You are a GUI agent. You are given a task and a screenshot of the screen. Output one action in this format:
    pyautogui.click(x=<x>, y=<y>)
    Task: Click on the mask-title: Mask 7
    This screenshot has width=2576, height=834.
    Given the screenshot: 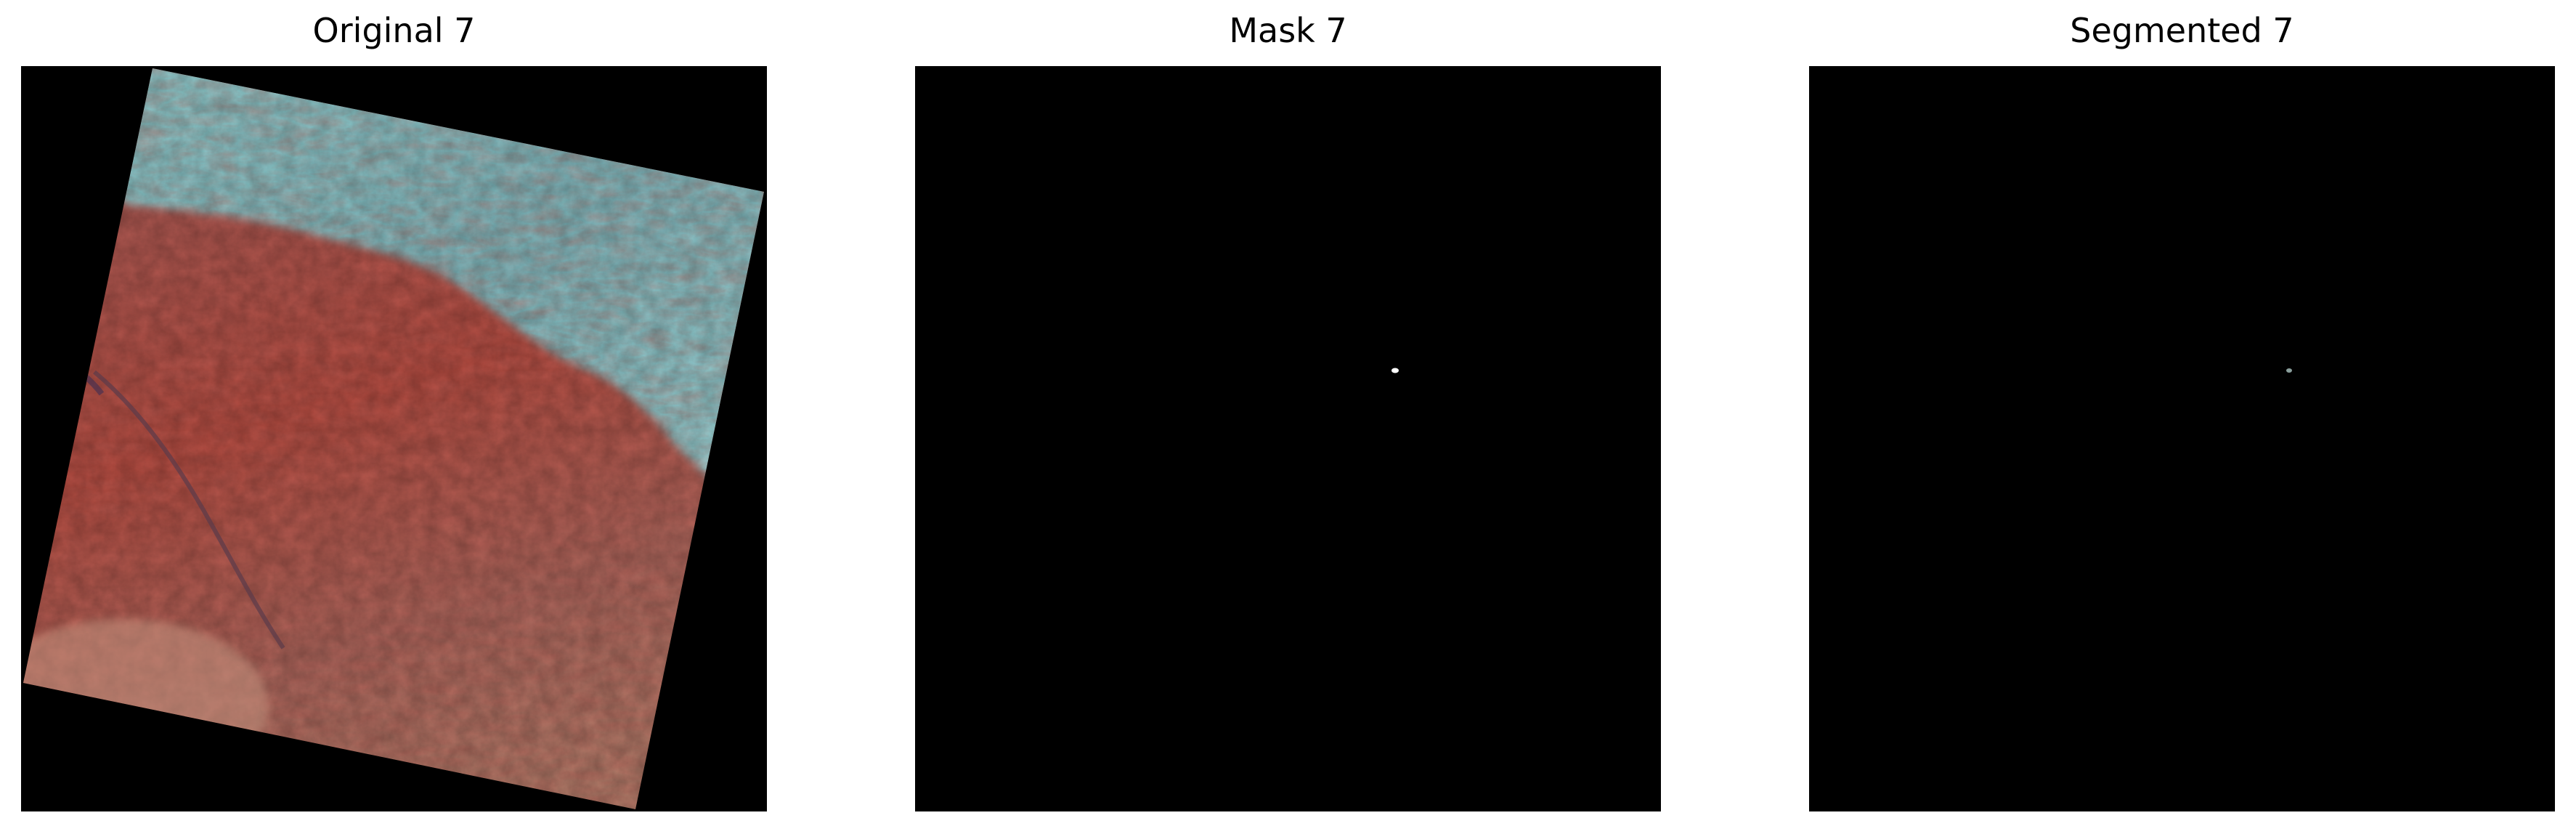 What is the action you would take?
    pyautogui.click(x=1288, y=31)
    